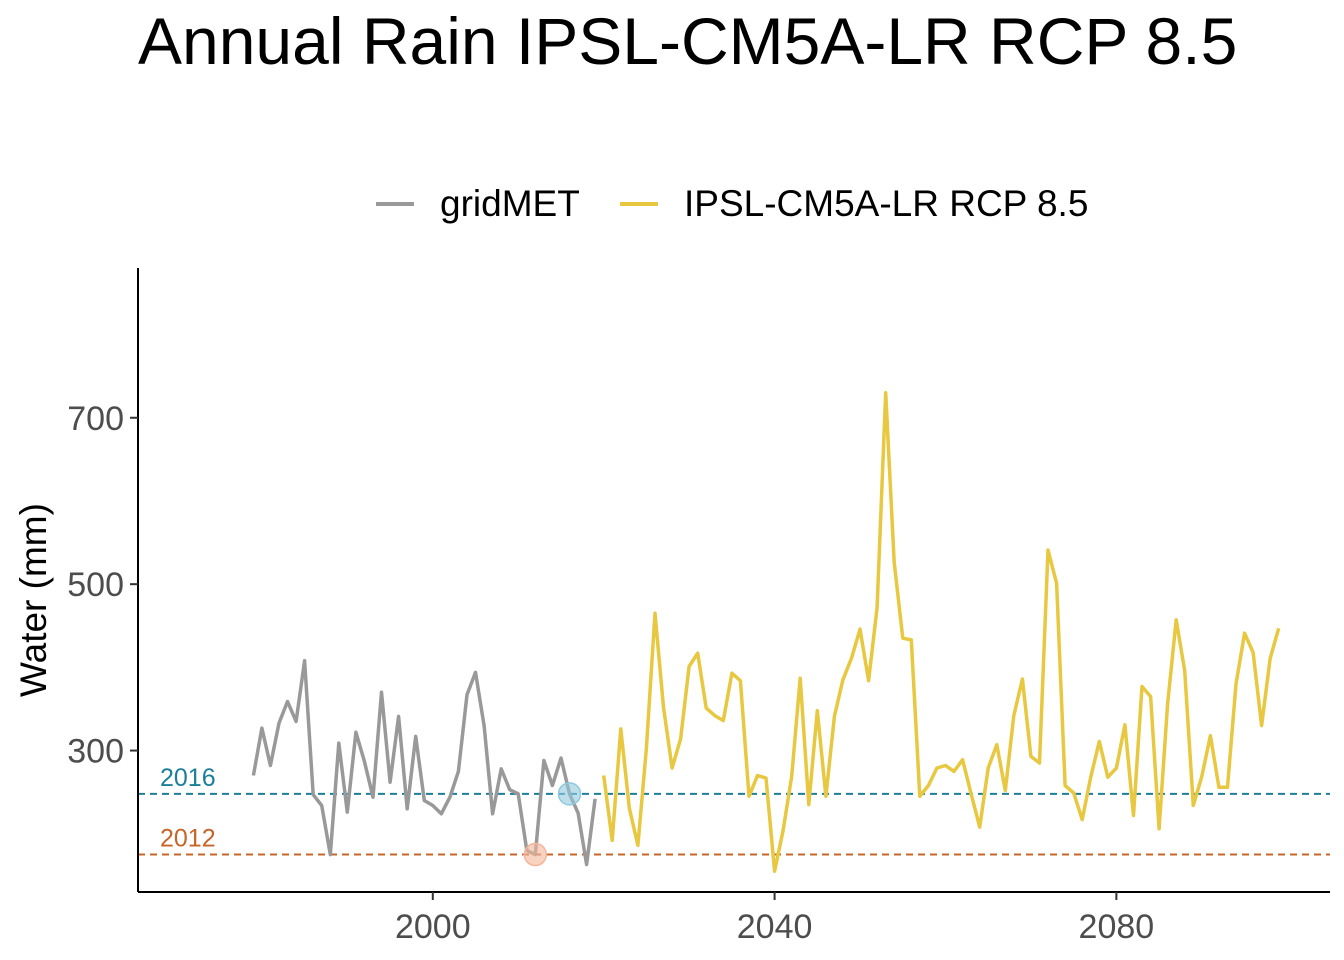 This screenshot has width=1344, height=960. I want to click on legend-key-ipsl, so click(639, 204).